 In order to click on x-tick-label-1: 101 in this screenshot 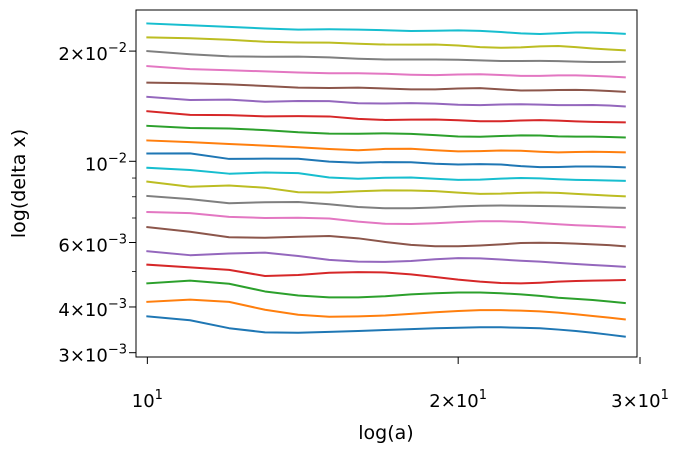, I will do `click(147, 400)`.